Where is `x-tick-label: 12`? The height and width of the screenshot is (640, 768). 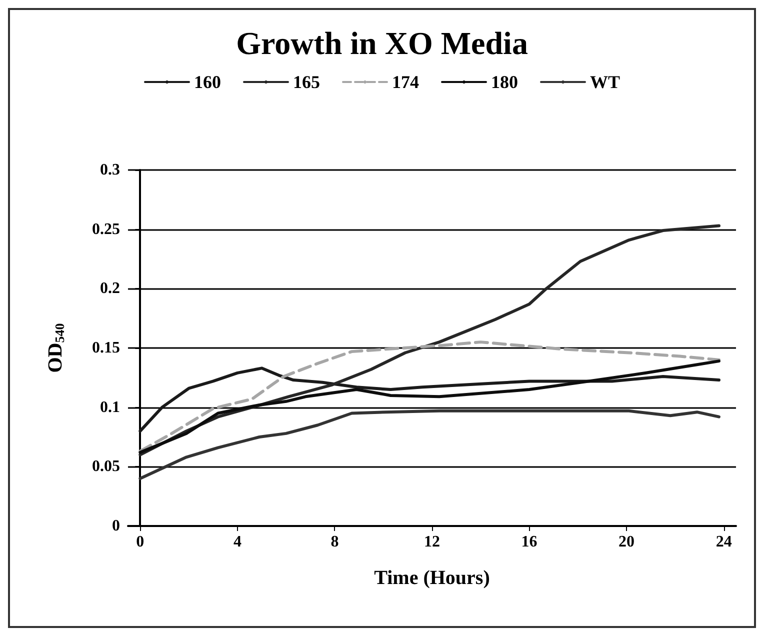 x-tick-label: 12 is located at coordinates (432, 542).